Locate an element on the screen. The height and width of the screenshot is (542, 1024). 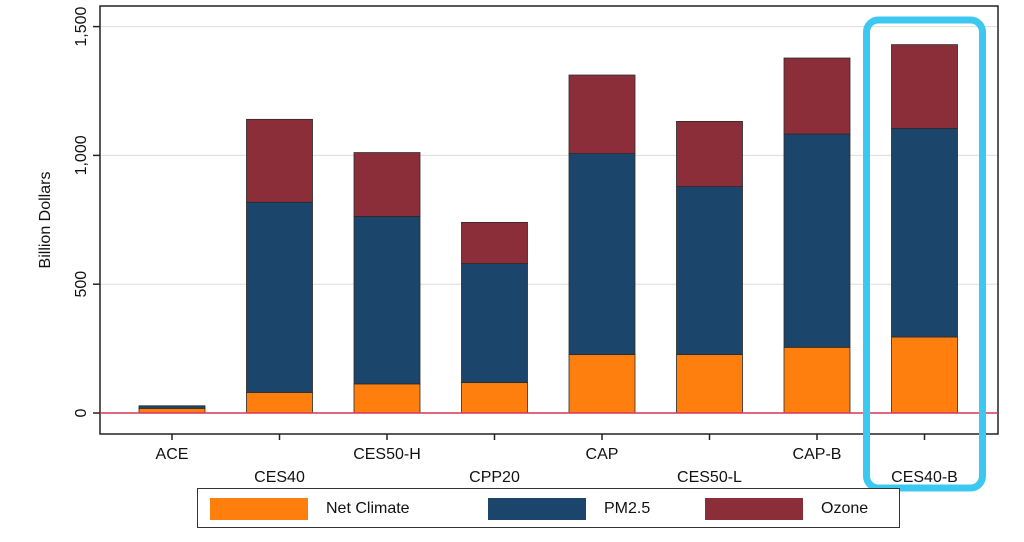
legend-label-net-climate: Net Climate is located at coordinates (368, 508).